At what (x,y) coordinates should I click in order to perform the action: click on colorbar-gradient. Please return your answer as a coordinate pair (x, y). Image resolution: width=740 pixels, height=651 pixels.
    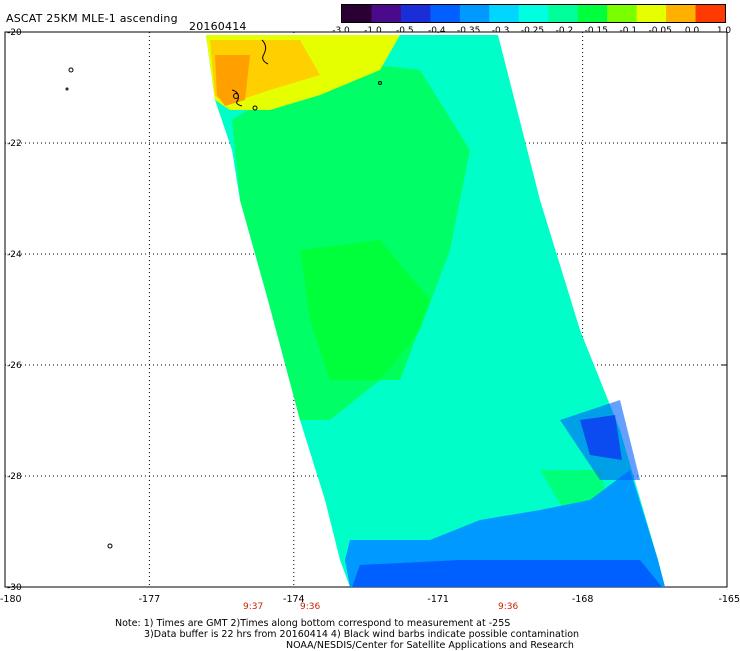
    Looking at the image, I should click on (533, 13).